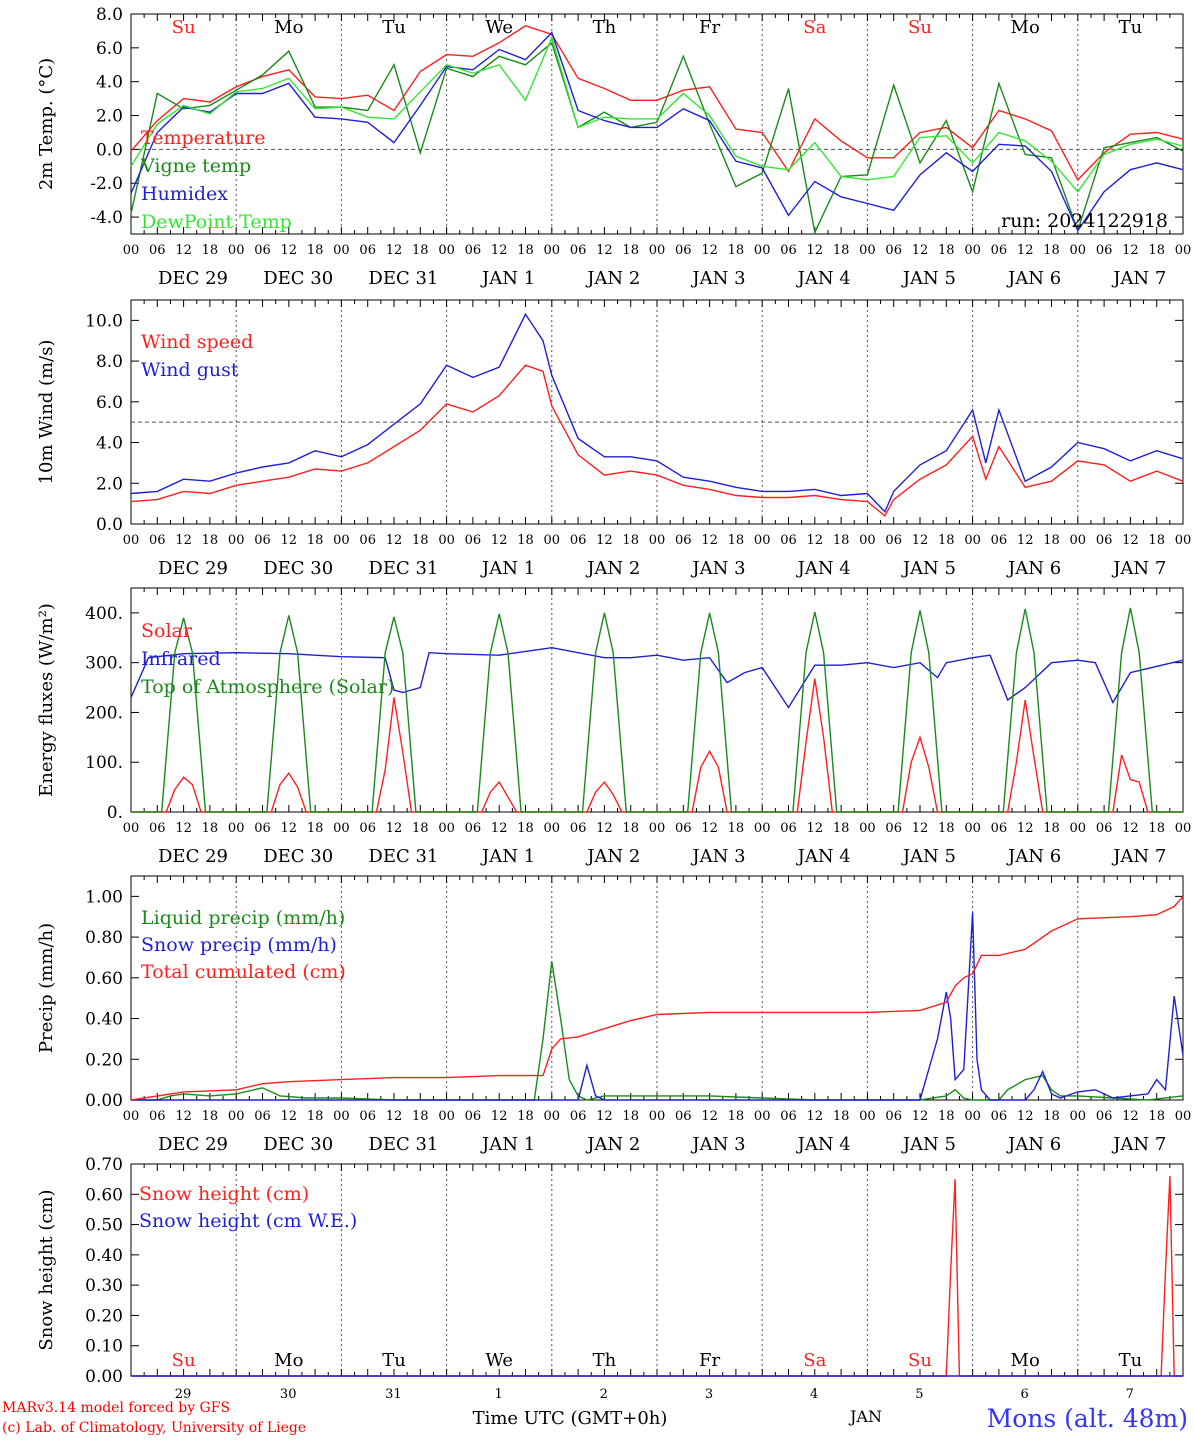 The width and height of the screenshot is (1194, 1440). I want to click on y-tick-label: 10.0, so click(104, 321).